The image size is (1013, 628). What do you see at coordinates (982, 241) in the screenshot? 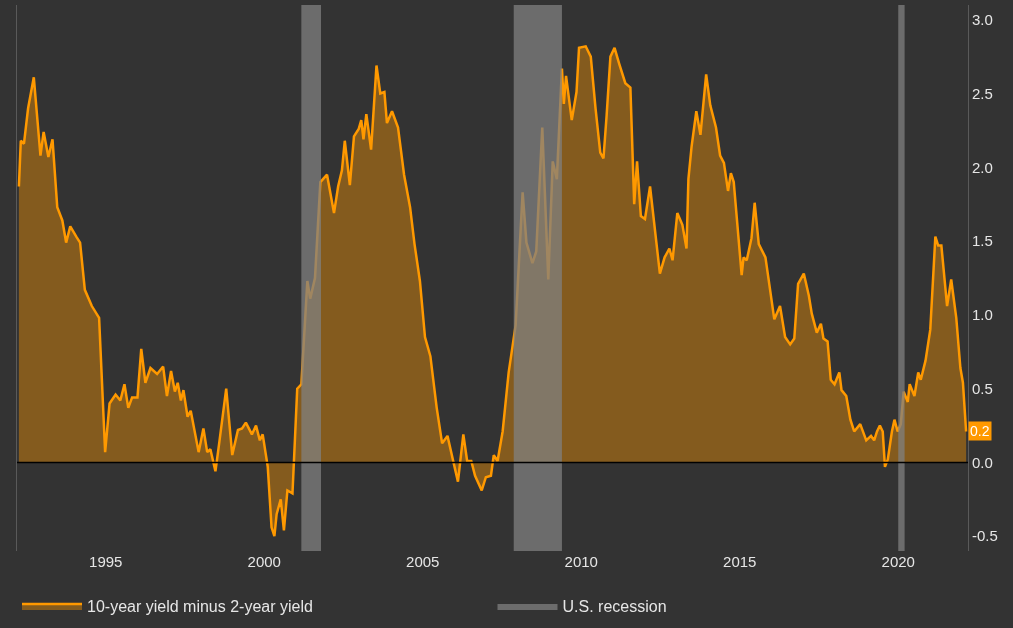
I see `y-tick-label: 1.5` at bounding box center [982, 241].